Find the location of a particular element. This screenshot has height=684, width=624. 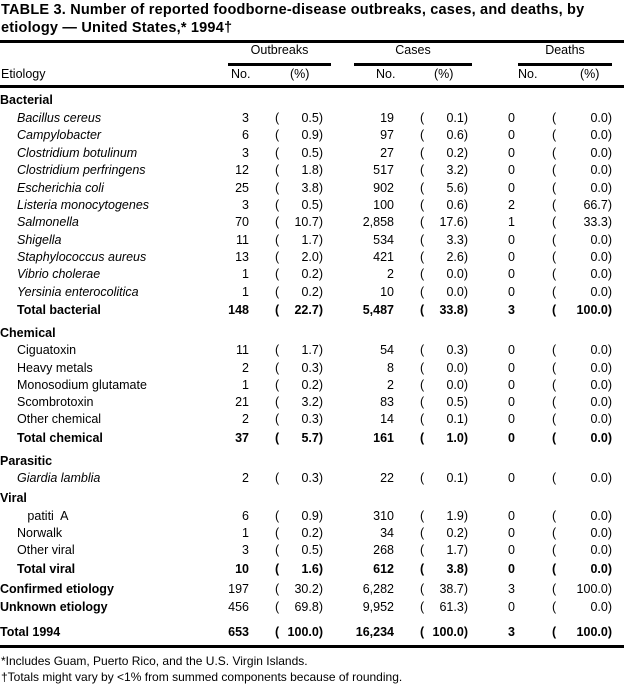

cell-outbreaks-pct: 100.0) is located at coordinates (305, 632).